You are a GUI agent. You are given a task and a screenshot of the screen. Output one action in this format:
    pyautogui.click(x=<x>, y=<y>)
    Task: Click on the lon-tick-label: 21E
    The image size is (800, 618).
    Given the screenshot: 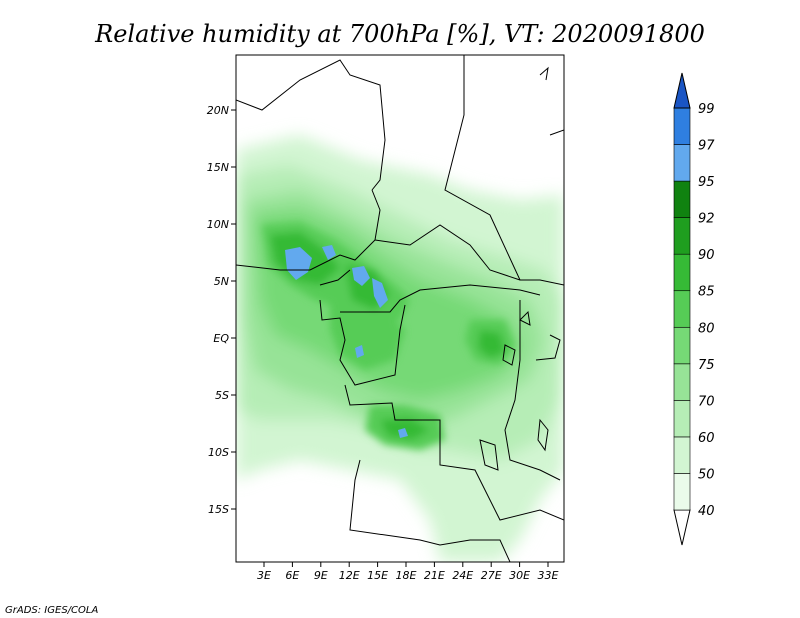 What is the action you would take?
    pyautogui.click(x=434, y=575)
    